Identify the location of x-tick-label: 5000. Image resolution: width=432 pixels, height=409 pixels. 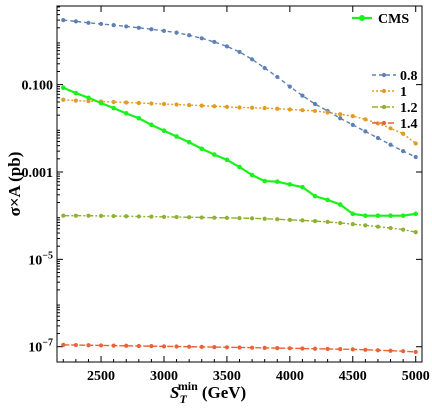
(416, 376).